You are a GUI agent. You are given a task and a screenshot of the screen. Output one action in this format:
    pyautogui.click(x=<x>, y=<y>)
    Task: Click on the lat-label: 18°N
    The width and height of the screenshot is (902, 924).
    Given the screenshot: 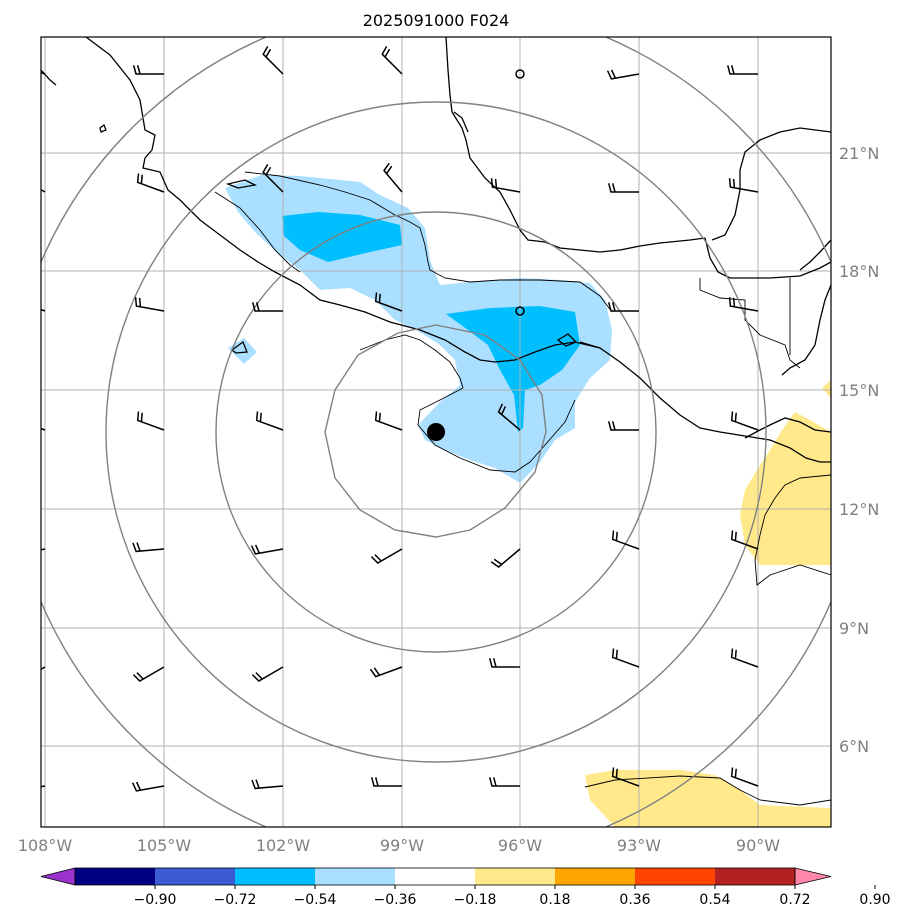 What is the action you would take?
    pyautogui.click(x=859, y=271)
    